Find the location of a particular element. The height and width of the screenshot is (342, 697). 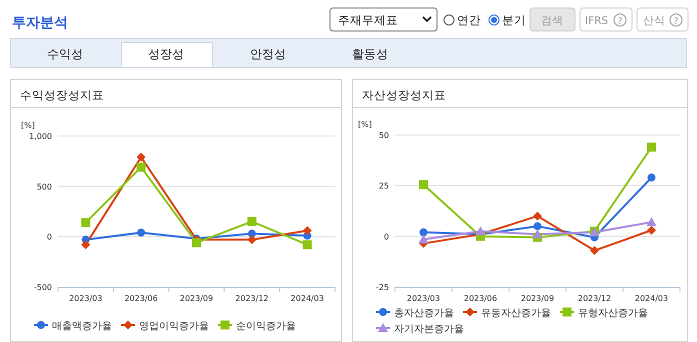

y-tick-label: 50 is located at coordinates (383, 135).